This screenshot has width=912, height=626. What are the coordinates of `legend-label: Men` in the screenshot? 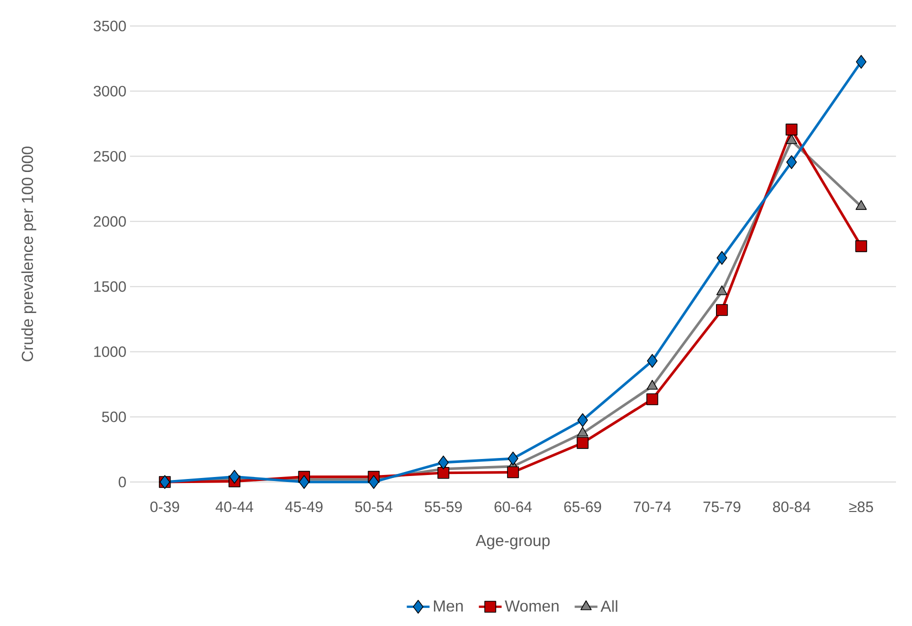 It's located at (448, 606).